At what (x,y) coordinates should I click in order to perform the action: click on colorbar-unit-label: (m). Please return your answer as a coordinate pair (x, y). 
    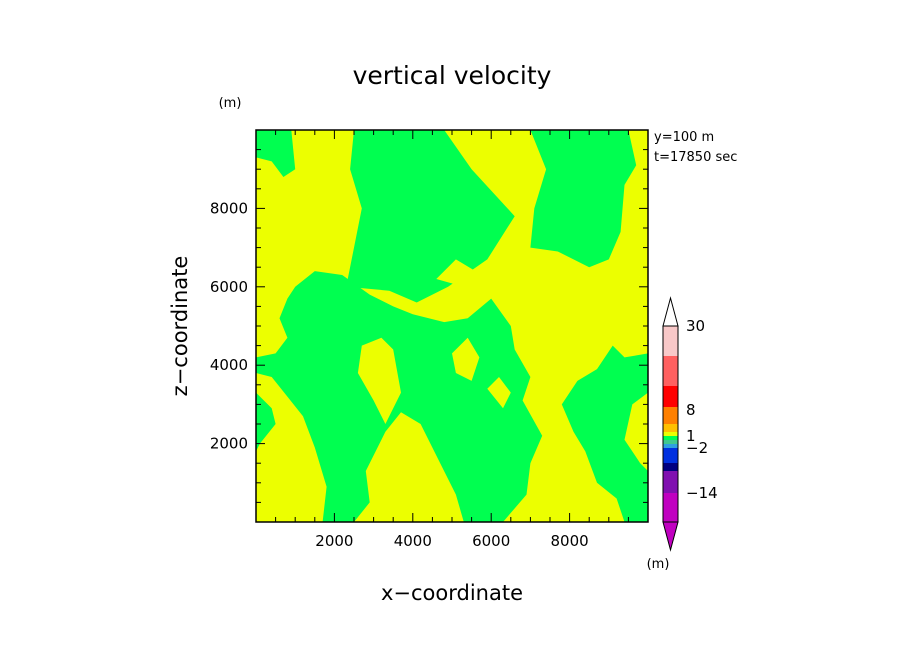
    Looking at the image, I should click on (658, 564).